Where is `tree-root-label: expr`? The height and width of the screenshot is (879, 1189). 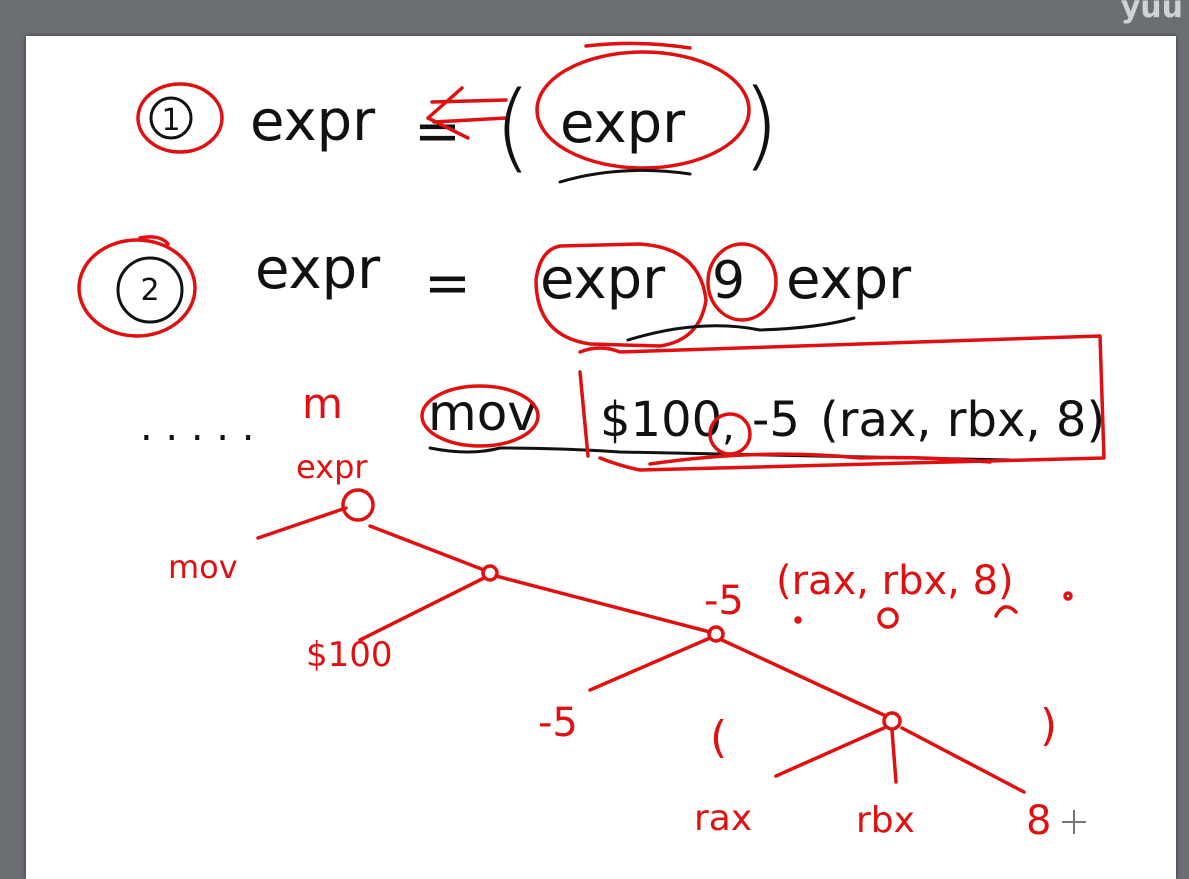 tree-root-label: expr is located at coordinates (332, 467).